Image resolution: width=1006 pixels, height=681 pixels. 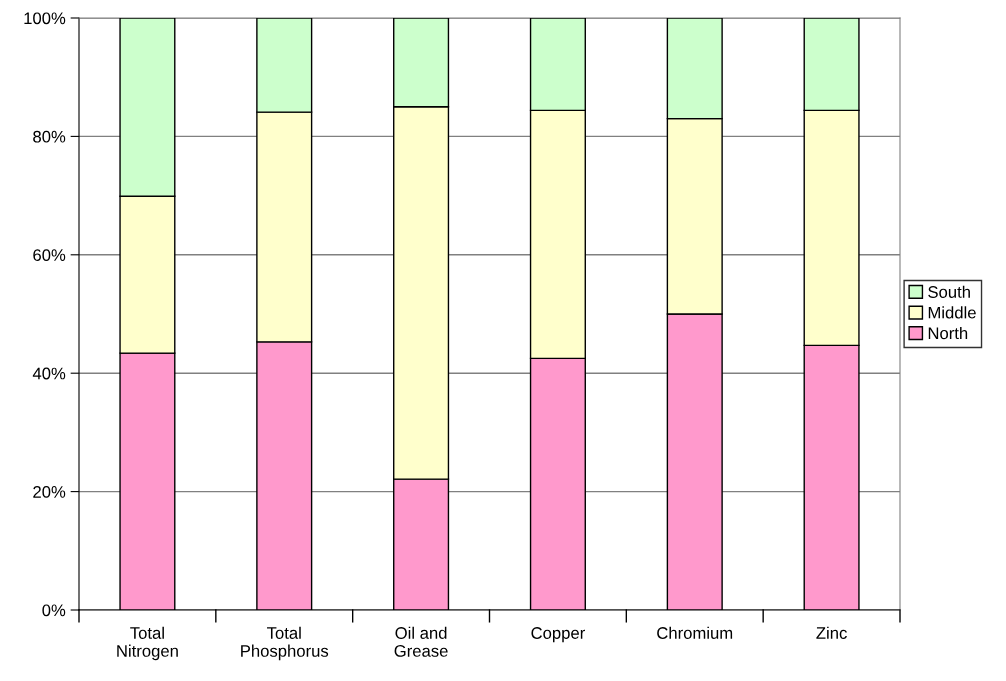 I want to click on legend-label: South, so click(x=949, y=291).